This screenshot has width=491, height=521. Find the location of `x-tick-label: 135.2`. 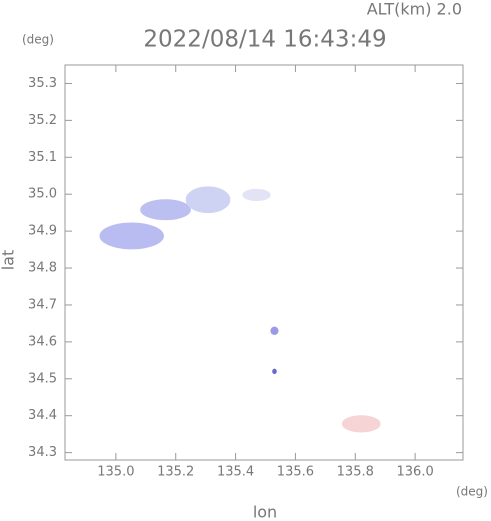

x-tick-label: 135.2 is located at coordinates (175, 472).